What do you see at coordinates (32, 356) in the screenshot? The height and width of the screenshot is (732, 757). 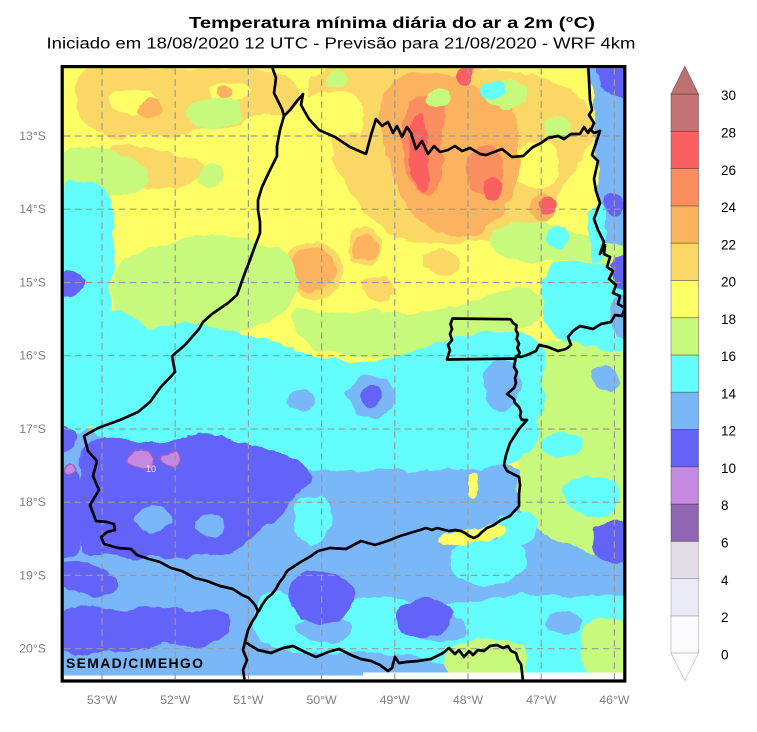 I see `svg-text: 16°S` at bounding box center [32, 356].